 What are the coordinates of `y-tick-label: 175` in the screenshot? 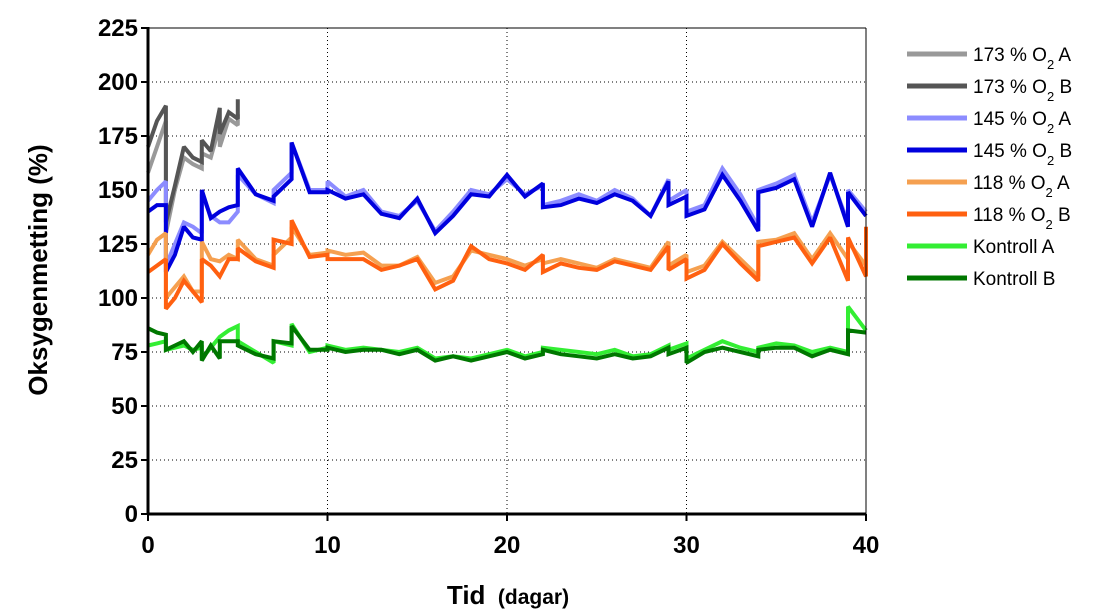 It's located at (118, 136).